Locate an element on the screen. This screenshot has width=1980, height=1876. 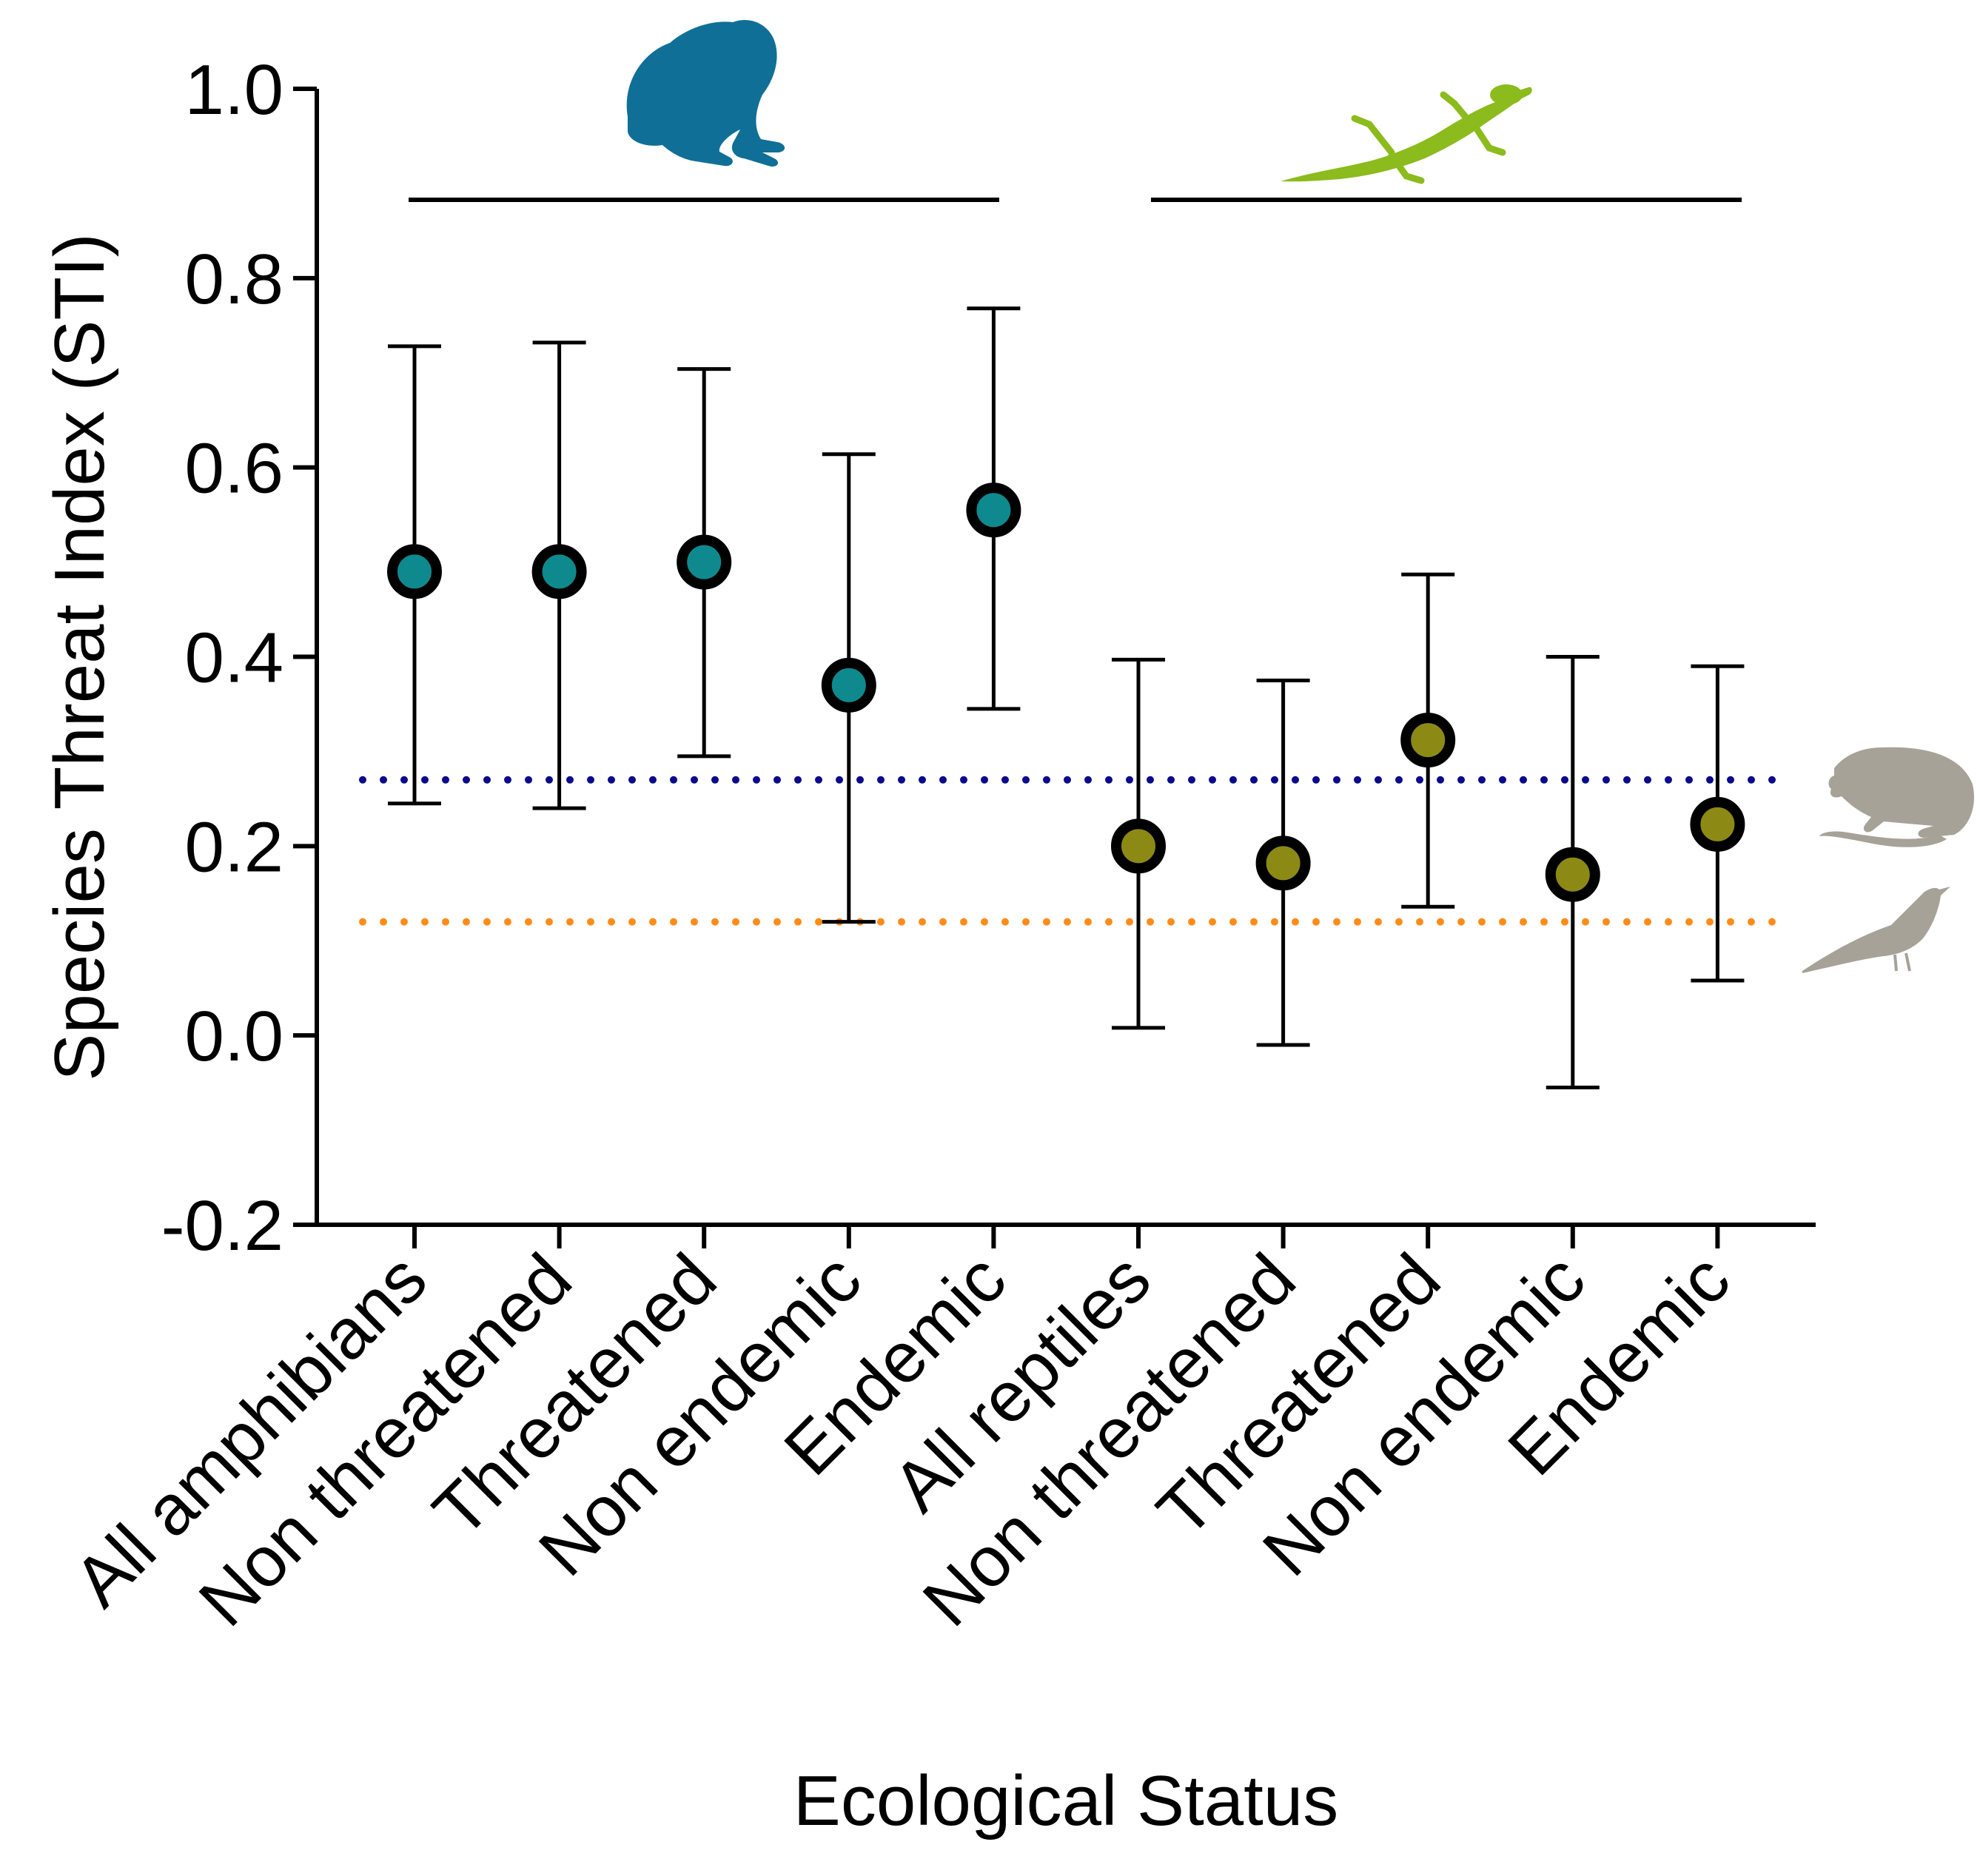
y-axis-ticks: 1.0 0.8 0.6 0.4 0.2 0.0 -0.2 is located at coordinates (239, 658).